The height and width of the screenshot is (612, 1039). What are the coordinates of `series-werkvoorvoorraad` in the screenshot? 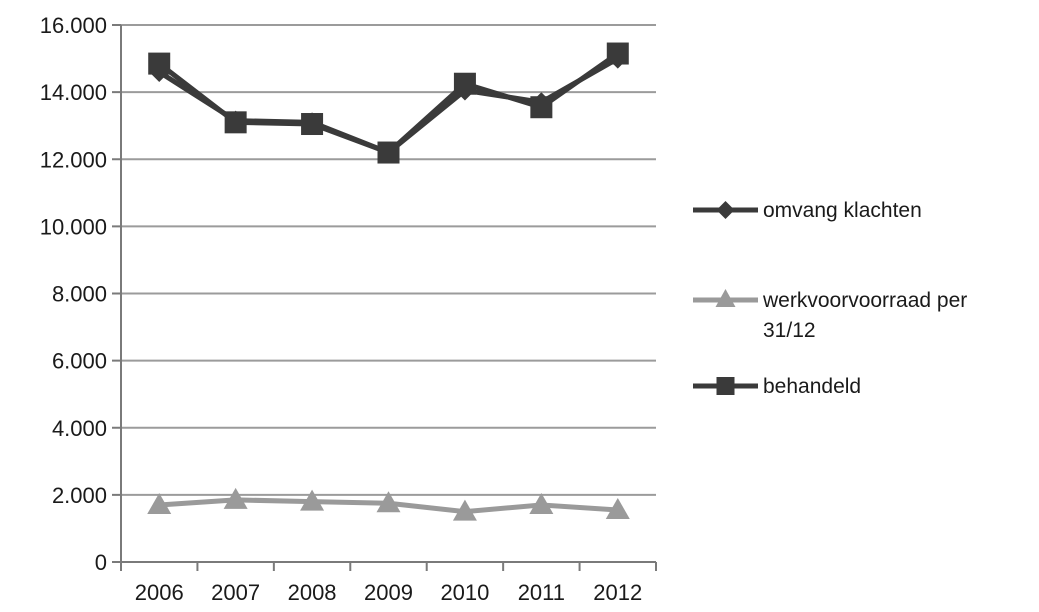 It's located at (388, 504).